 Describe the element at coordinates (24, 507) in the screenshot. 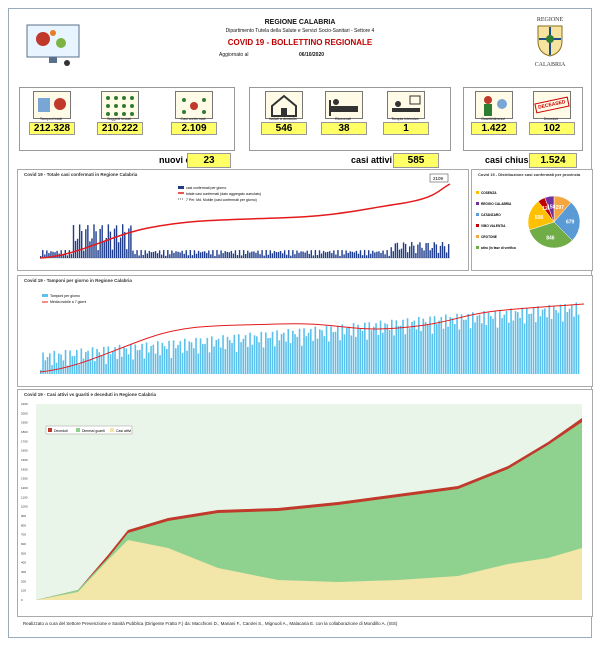

I see `y-tick-label: 1000` at that location.